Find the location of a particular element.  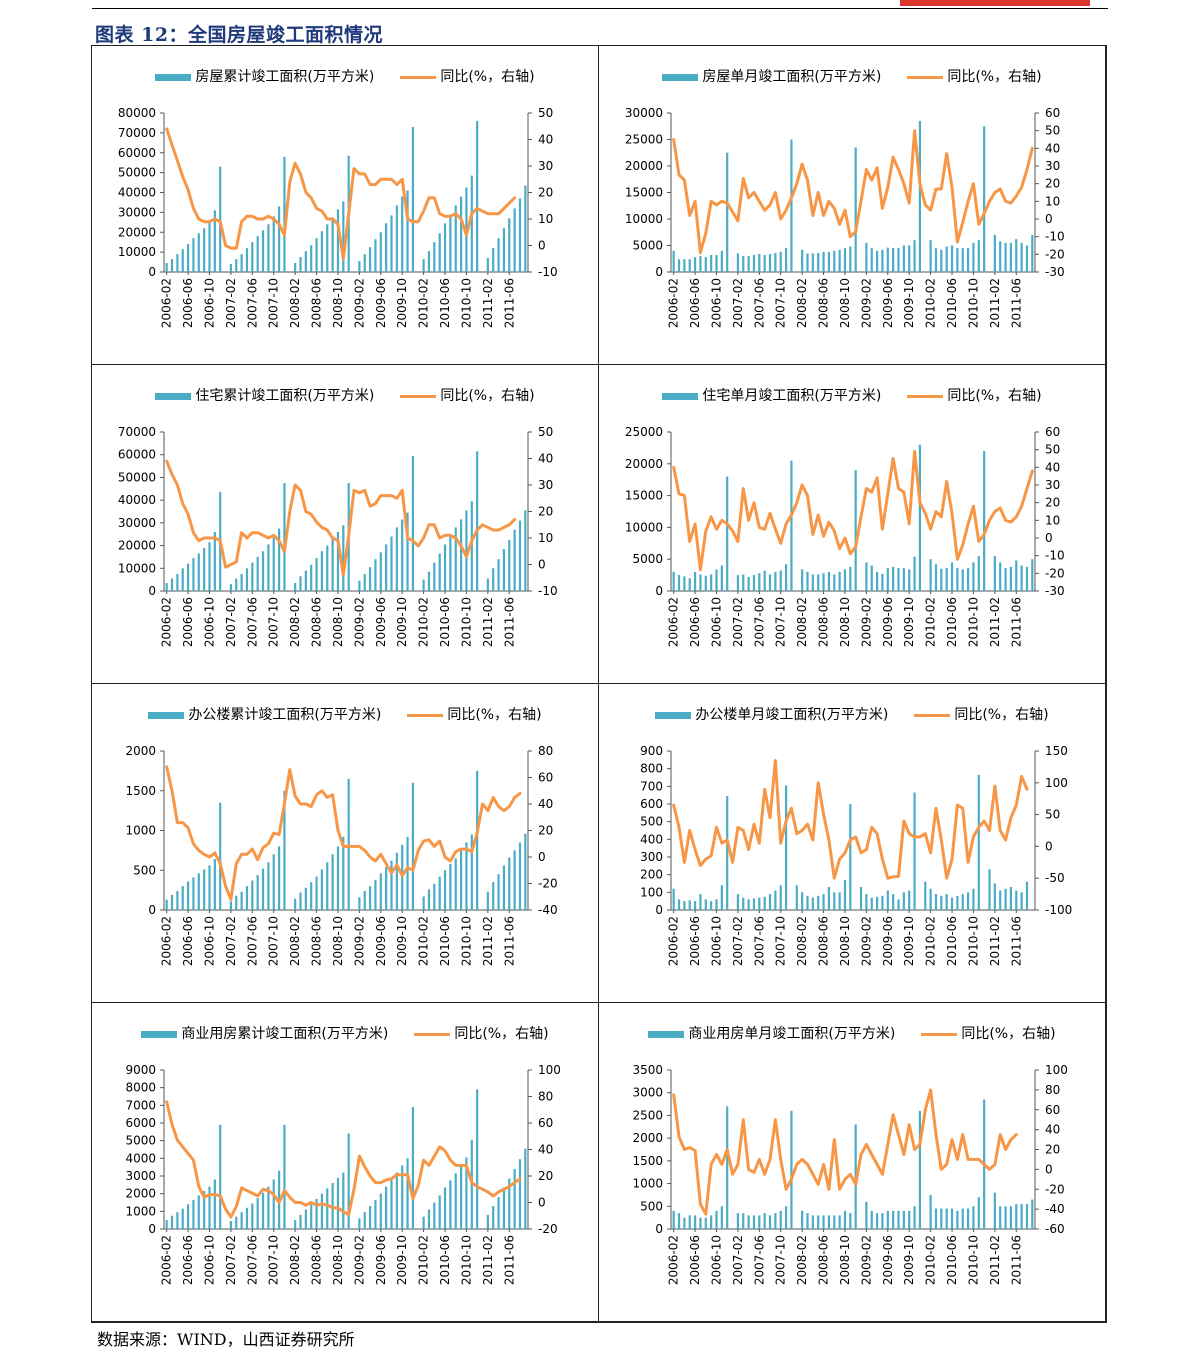

x-axis-tick-label: 2008-10 is located at coordinates (845, 303).